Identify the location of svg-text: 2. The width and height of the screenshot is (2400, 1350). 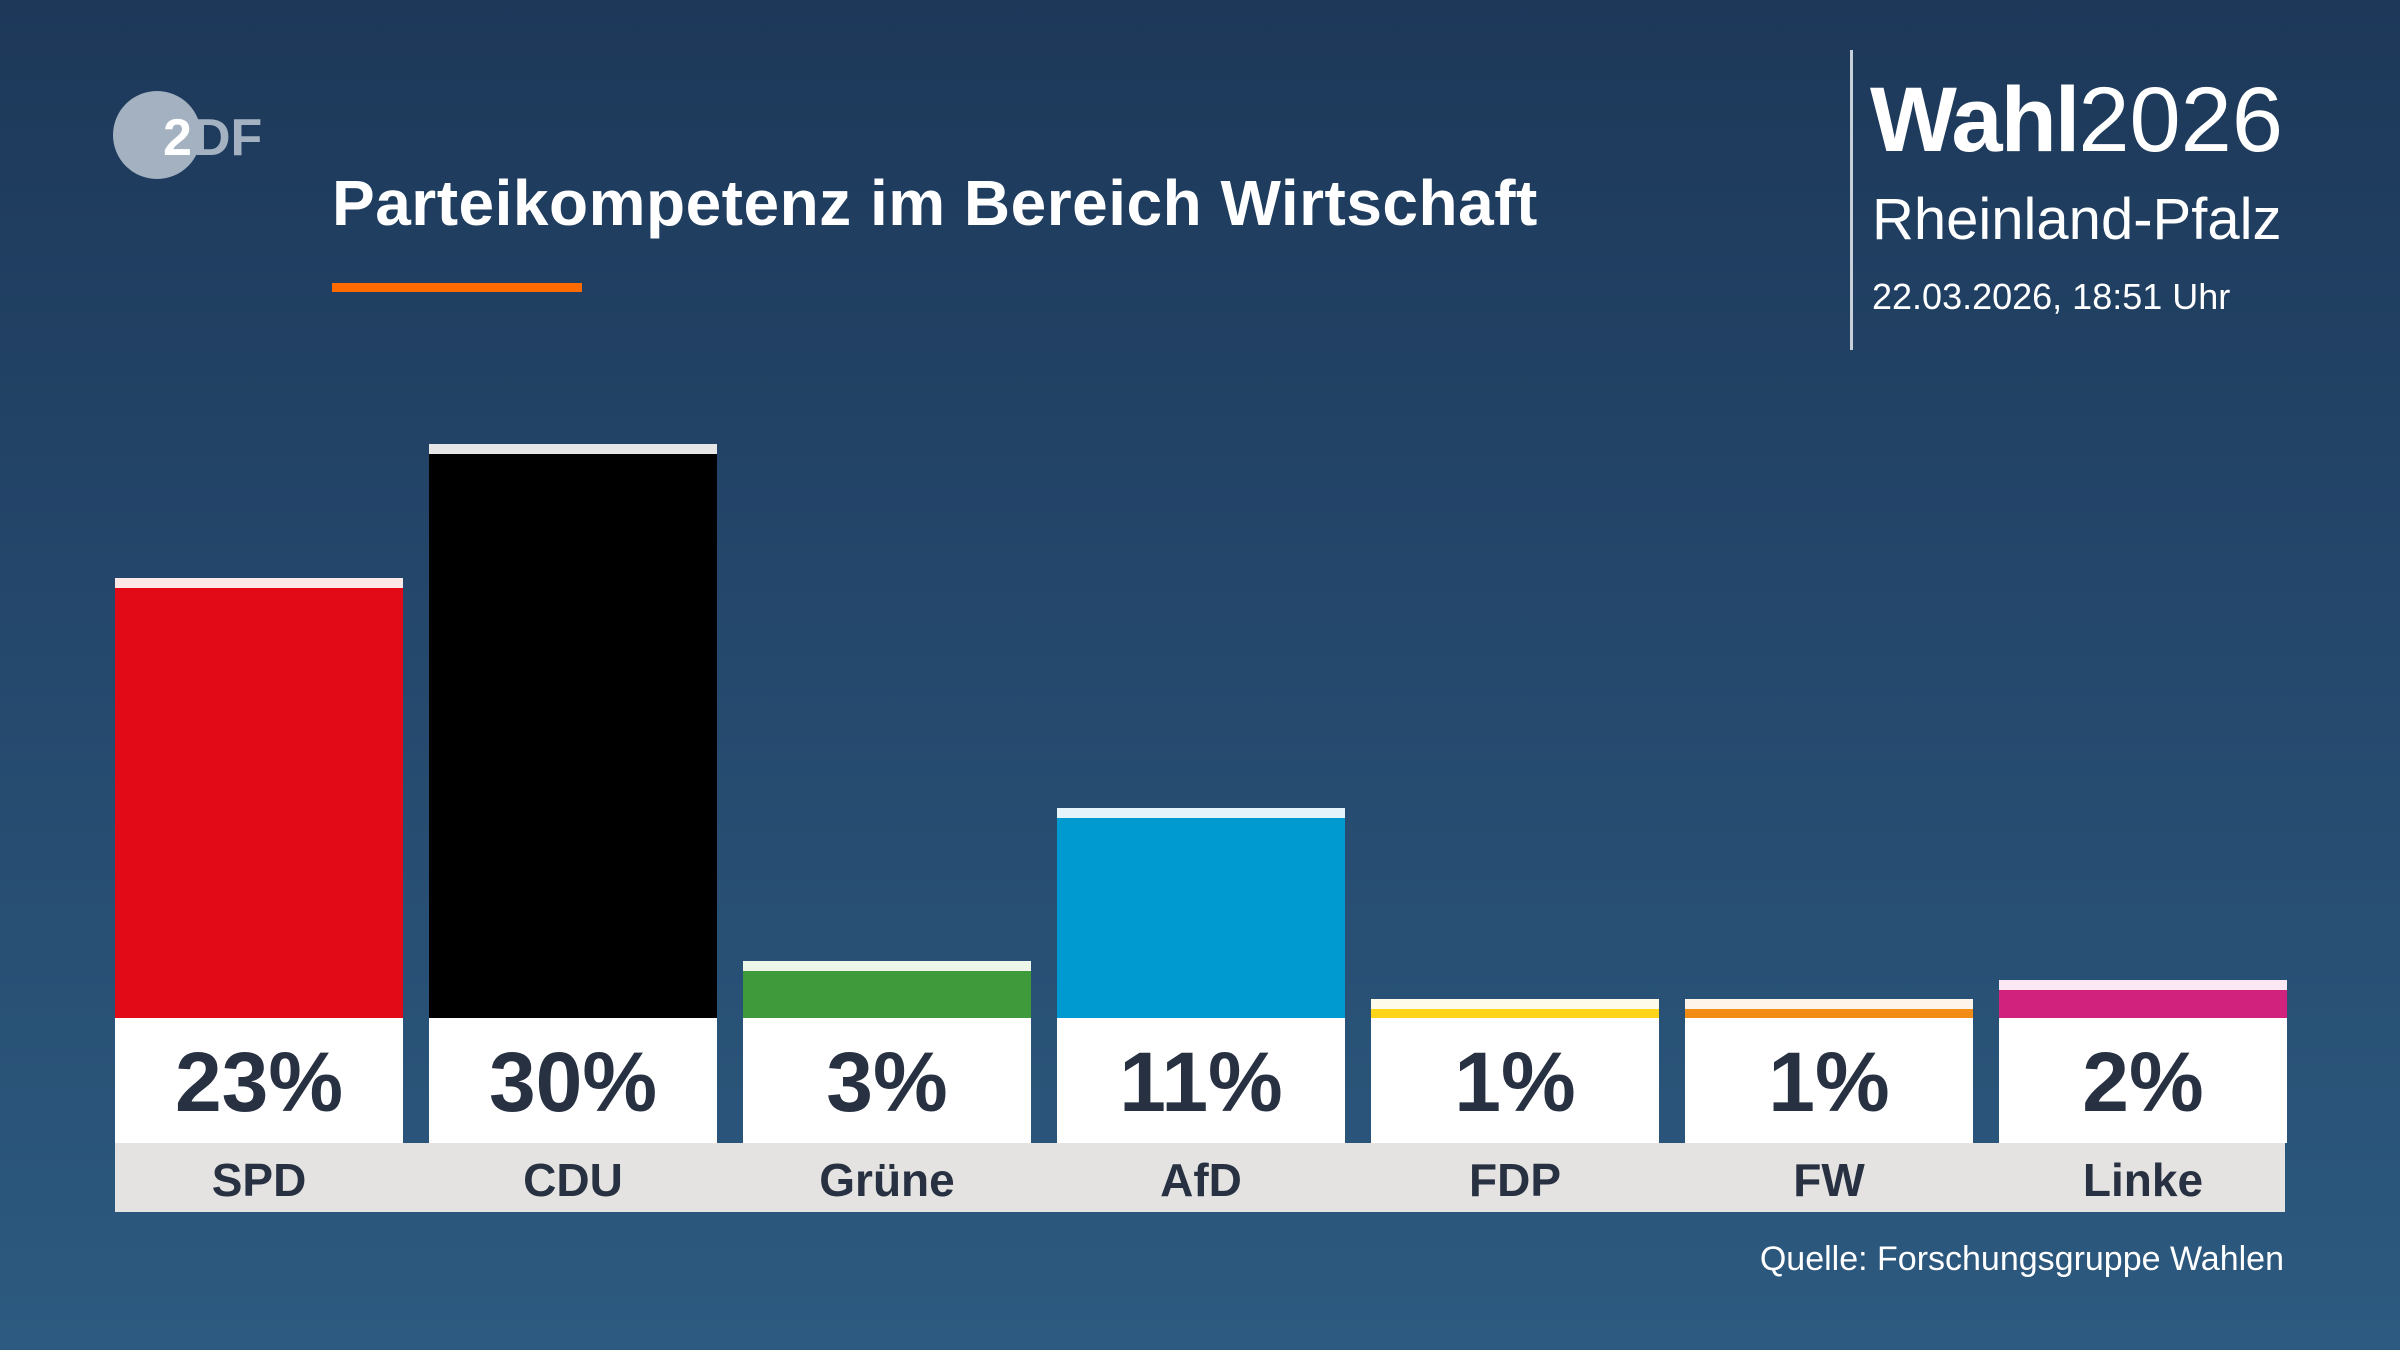
(177, 138).